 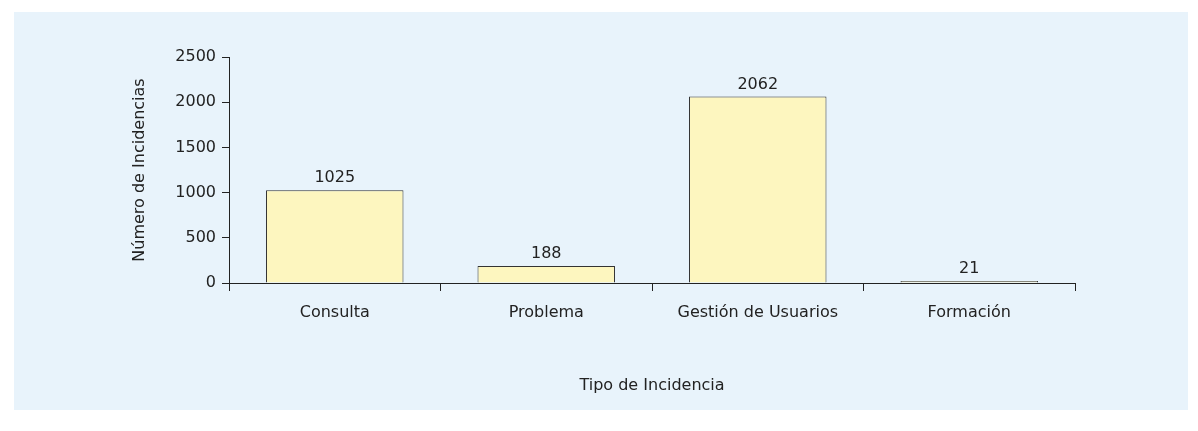 I want to click on y-tick-label: 1500, so click(x=195, y=146).